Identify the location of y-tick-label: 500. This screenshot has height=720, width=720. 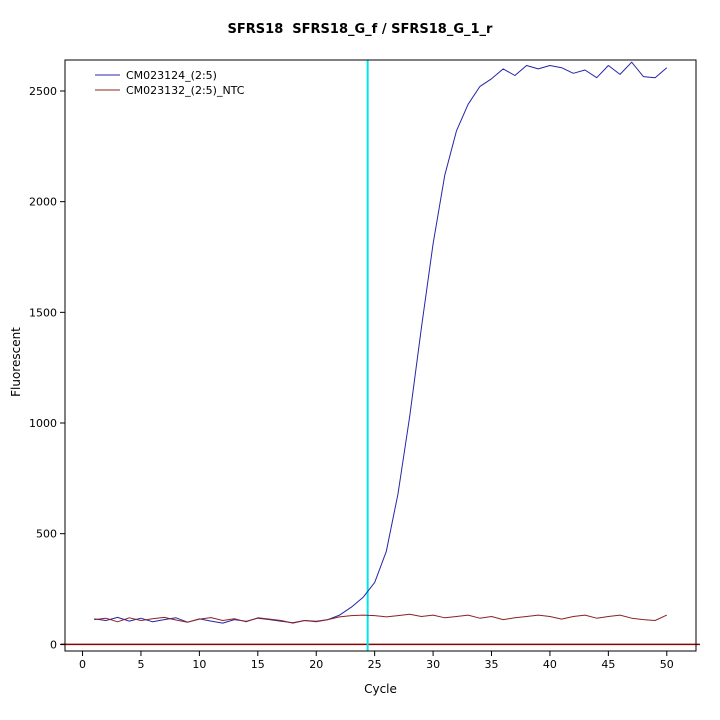
(46, 534).